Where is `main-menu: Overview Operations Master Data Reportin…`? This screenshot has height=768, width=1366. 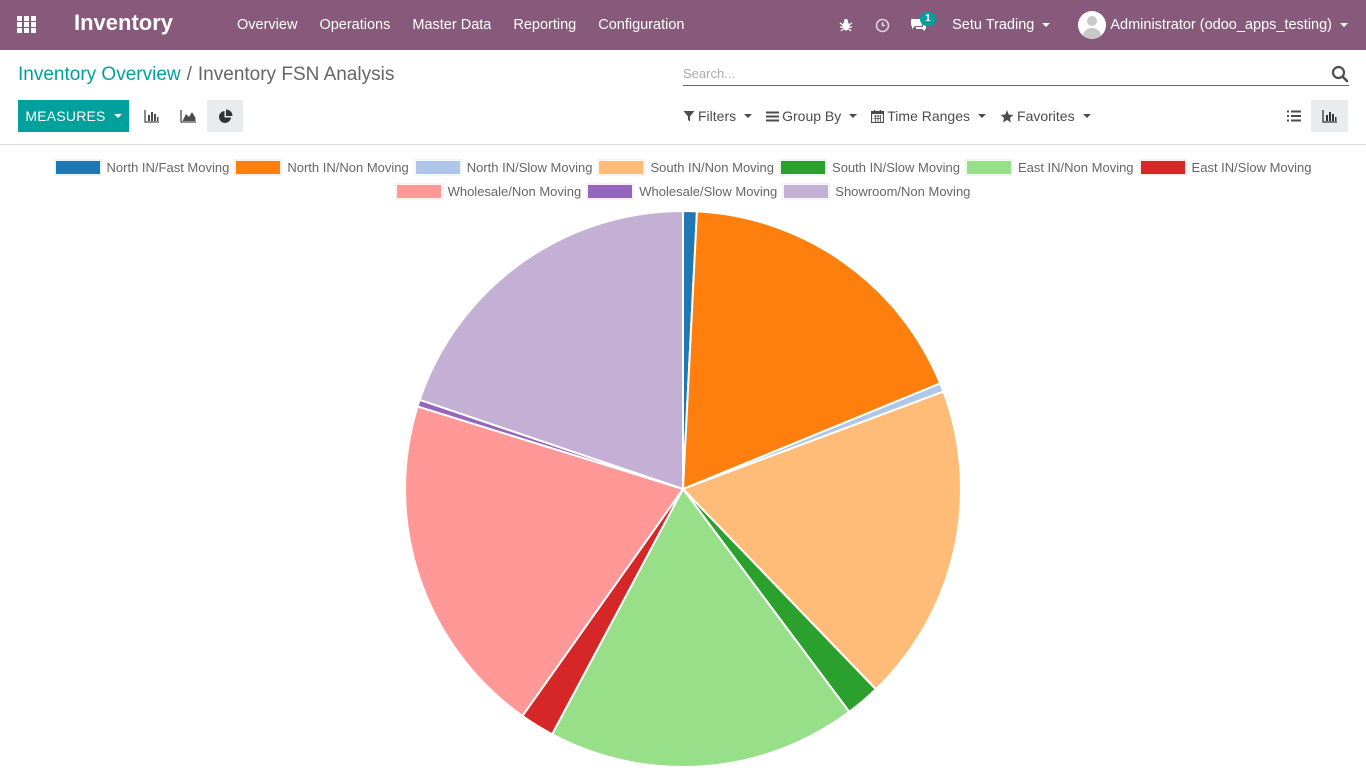
main-menu: Overview Operations Master Data Reportin… is located at coordinates (460, 25).